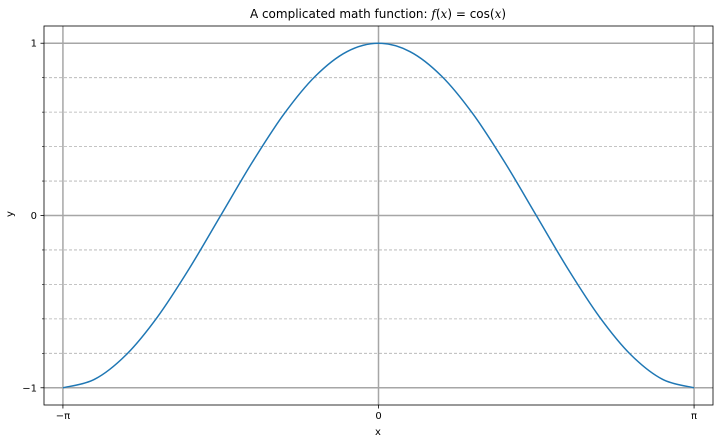  I want to click on x-axis-ticks: −π 0 π, so click(376, 413).